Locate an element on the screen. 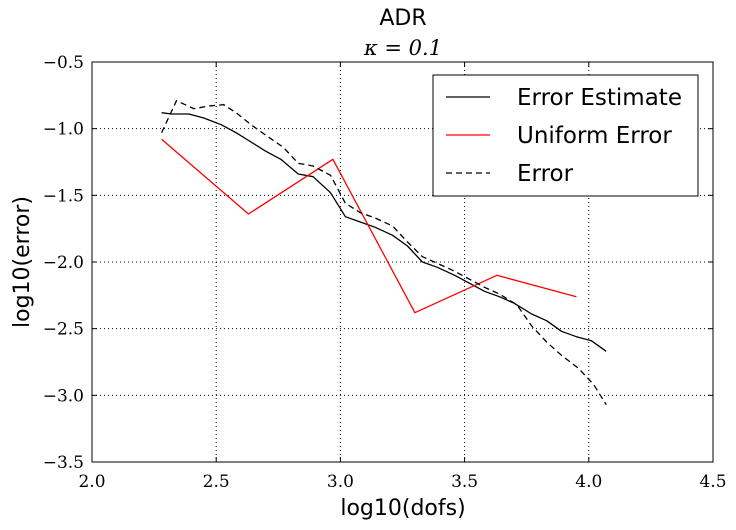 The width and height of the screenshot is (736, 530). legend-entries: Error Estimate Uniform Error Error is located at coordinates (564, 136).